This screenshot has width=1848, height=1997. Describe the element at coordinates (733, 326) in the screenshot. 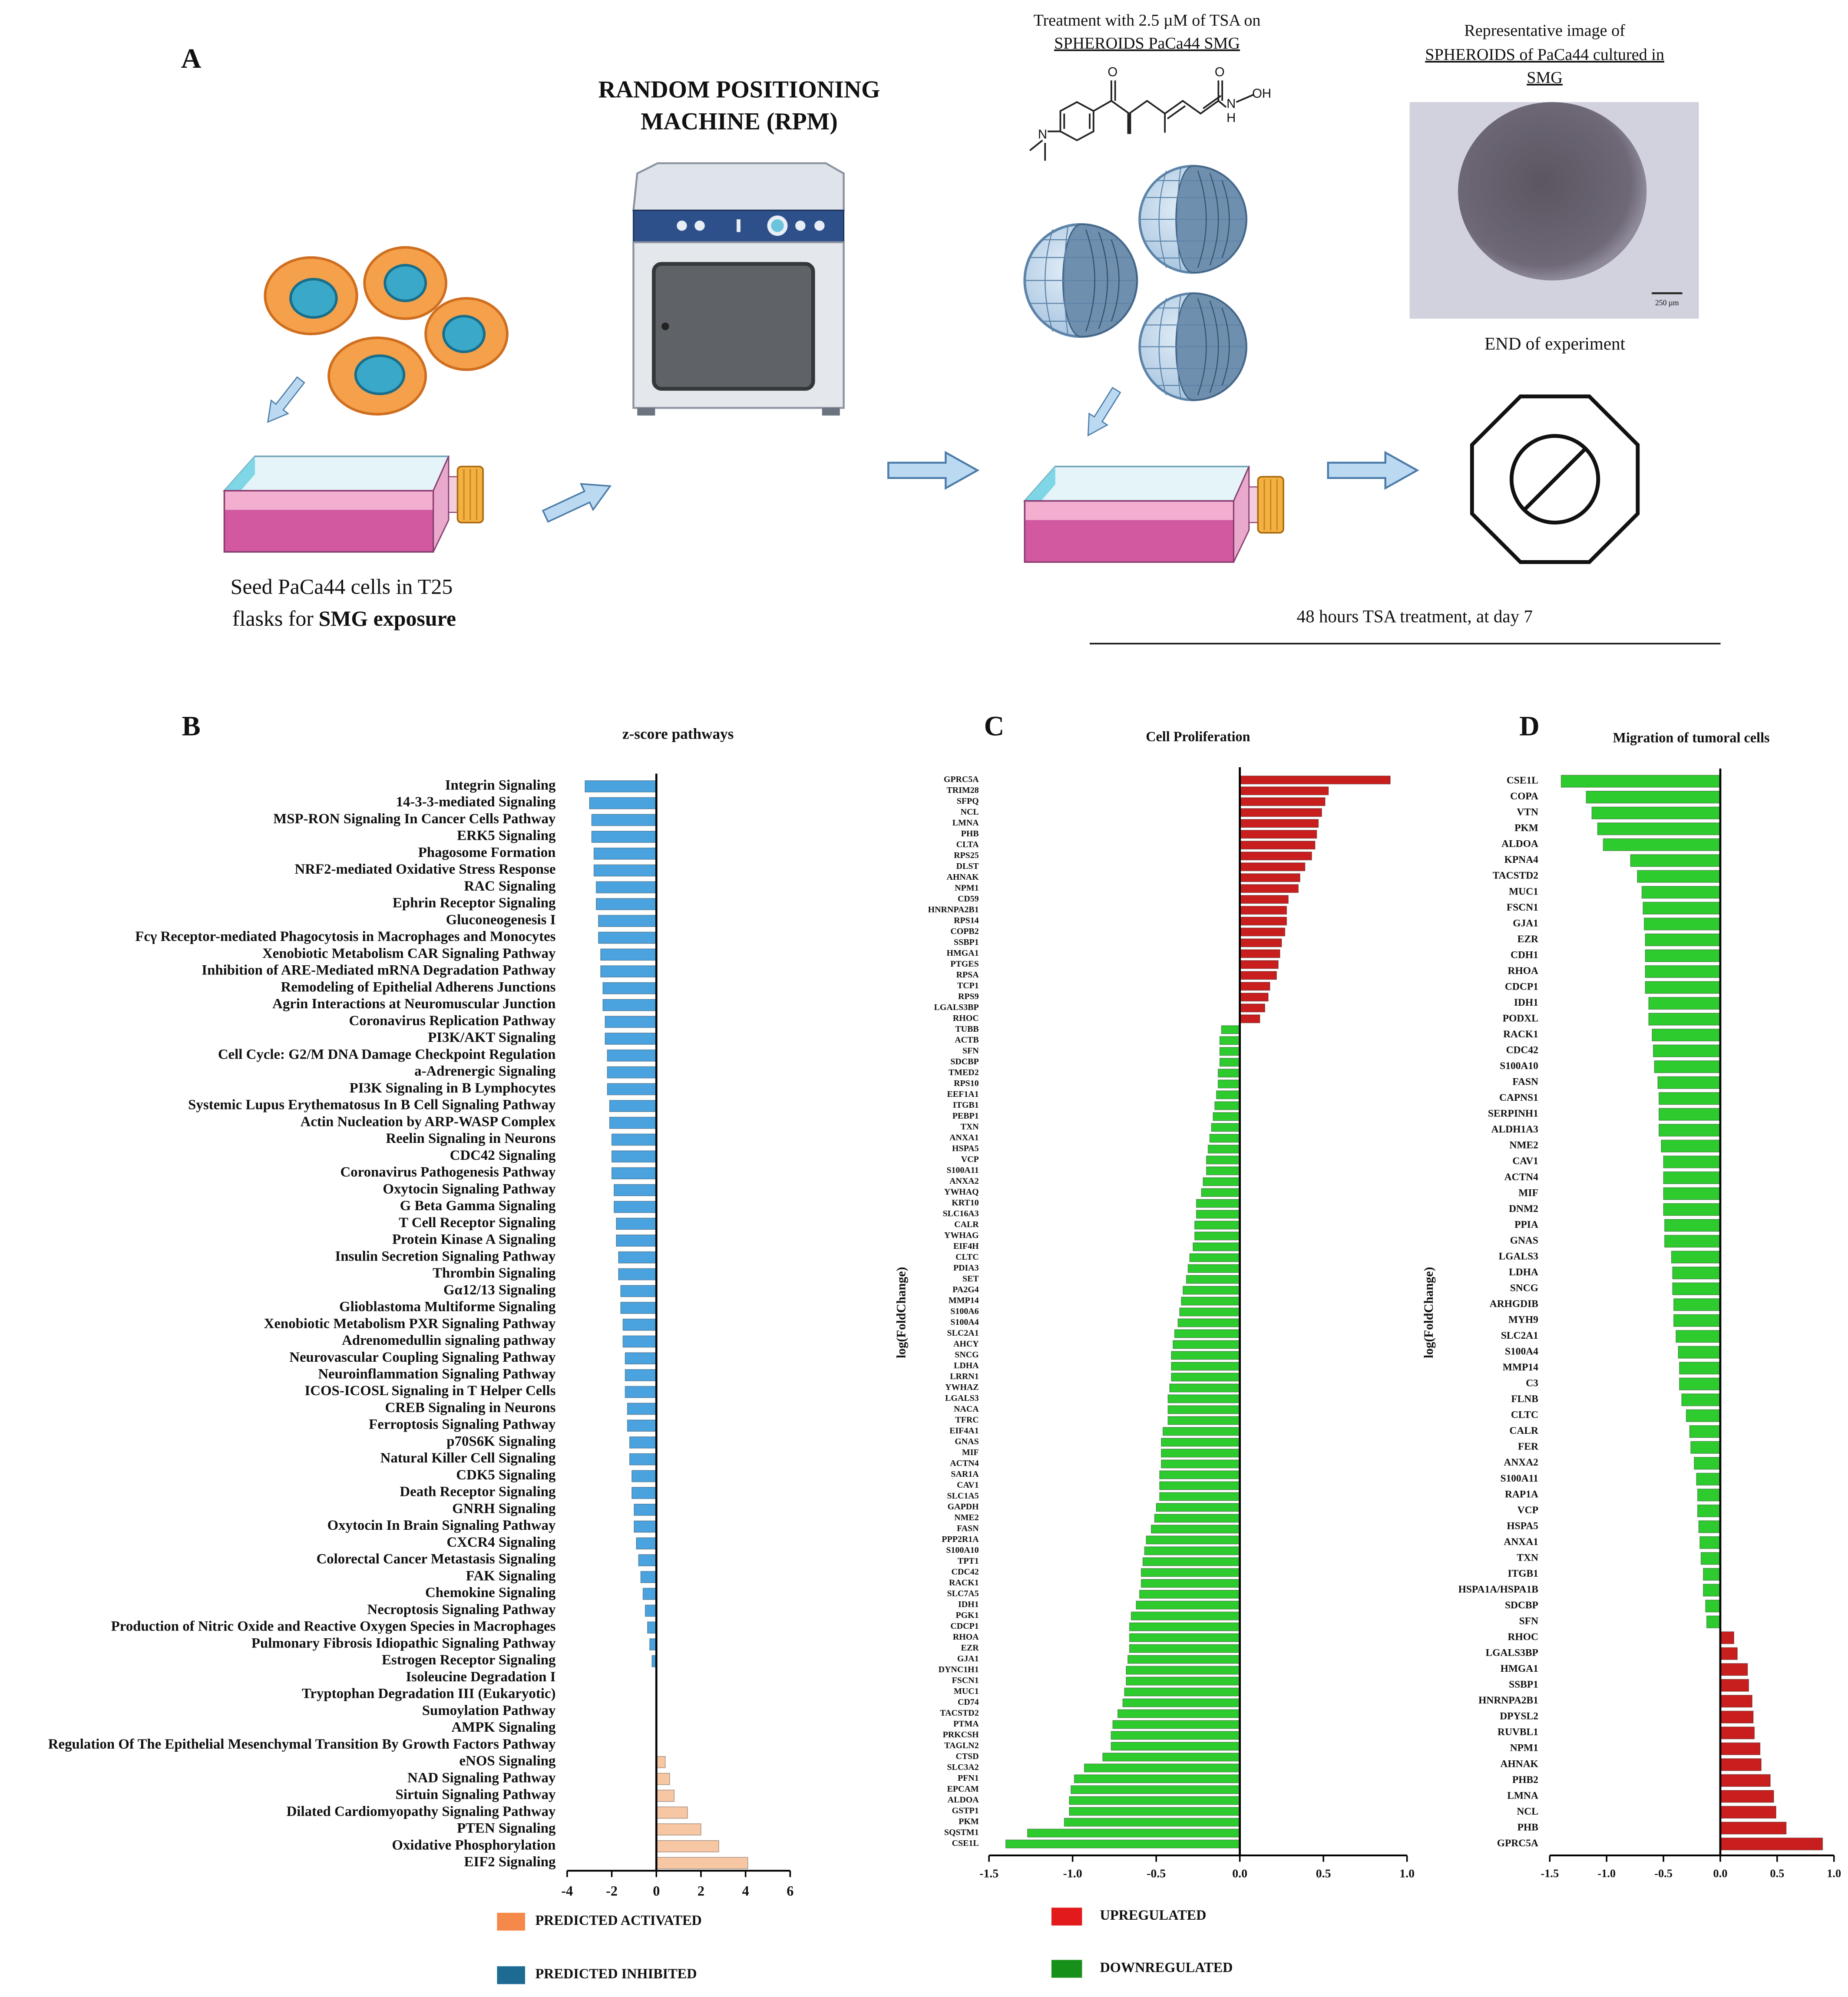

I see `rpm-machine-part` at that location.